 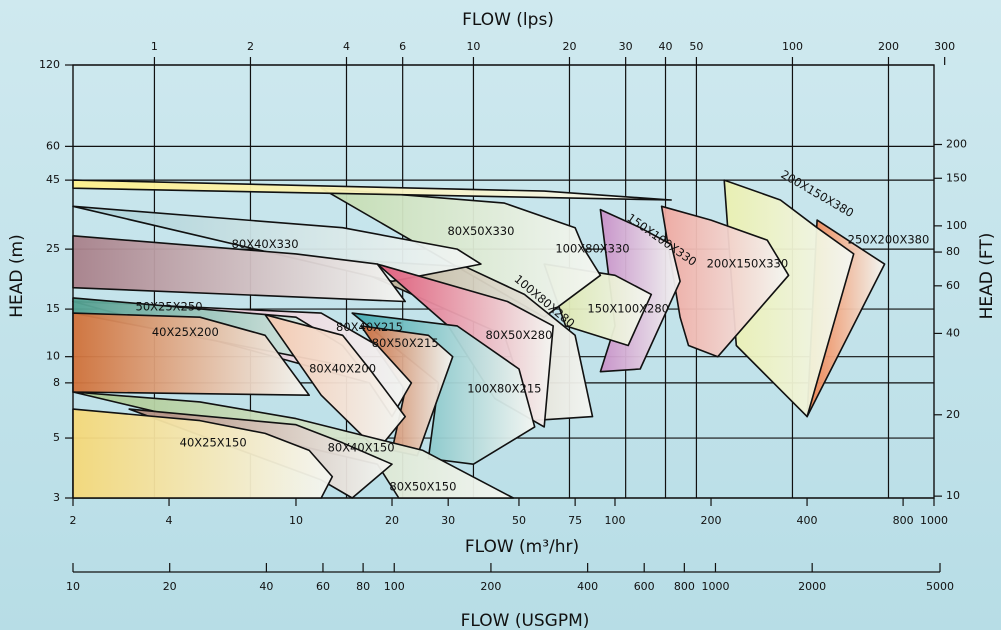 What do you see at coordinates (56, 382) in the screenshot?
I see `m-tick-label-8: 8` at bounding box center [56, 382].